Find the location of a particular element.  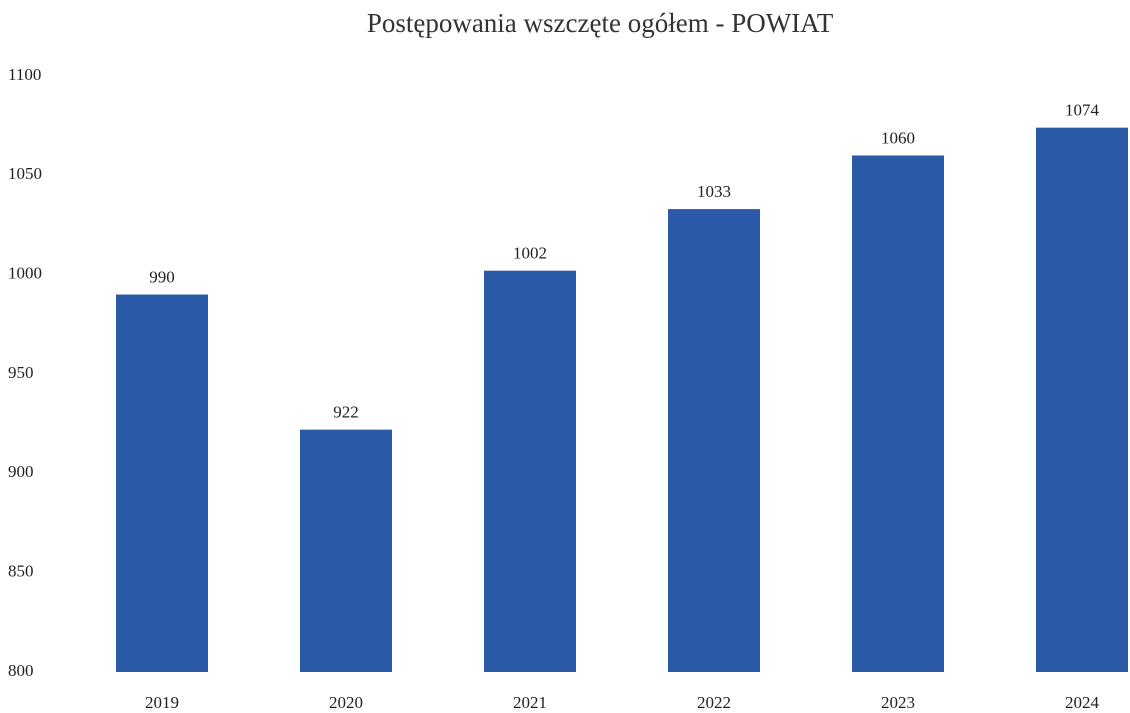

y-tick-label: 800 is located at coordinates (21, 670).